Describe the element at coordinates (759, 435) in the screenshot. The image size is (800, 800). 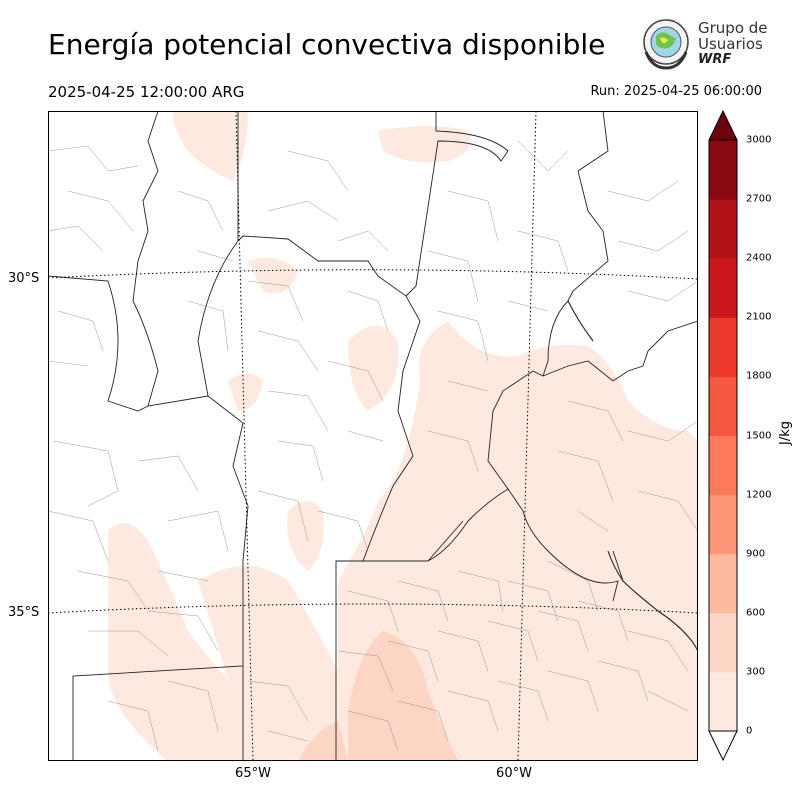
I see `colorbar-tick-label: 1500` at that location.